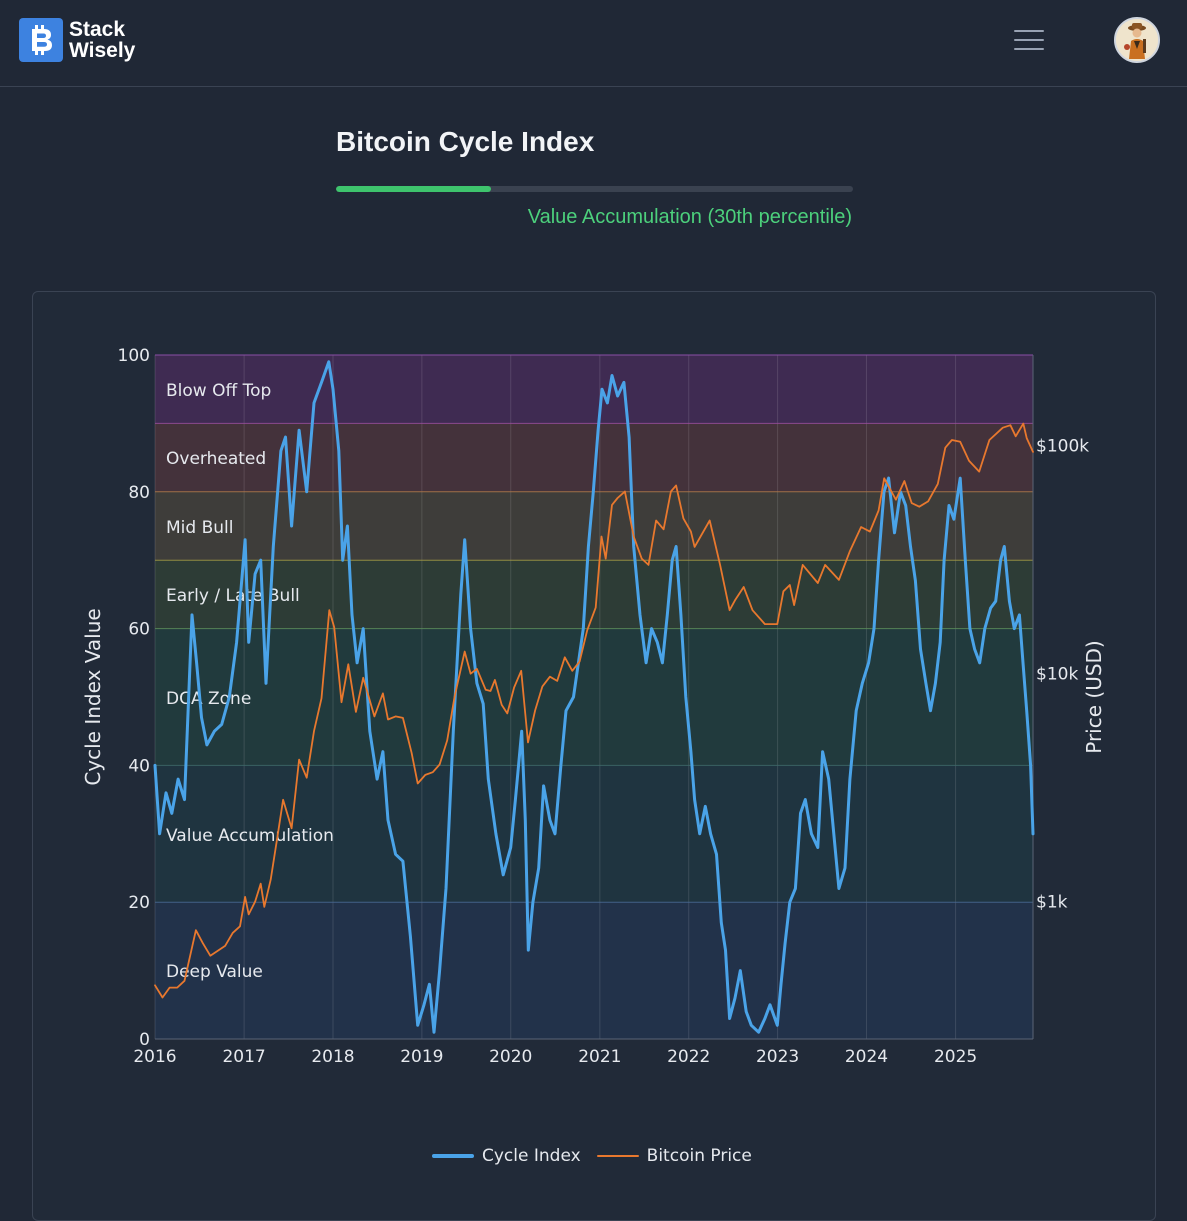  I want to click on legend-label-bitcoin-price: Bitcoin Price, so click(699, 1156).